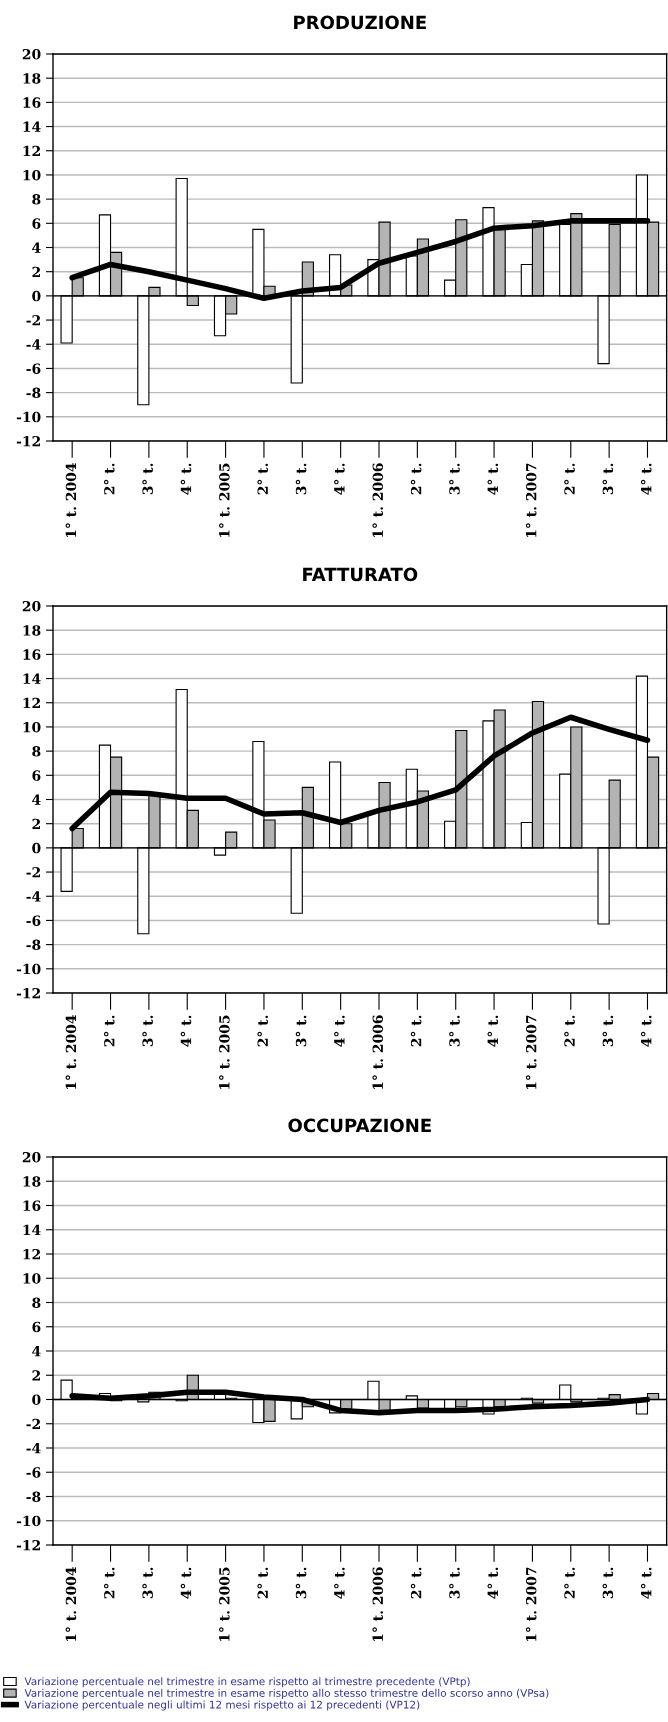 This screenshot has height=1722, width=668. I want to click on legend-label: Variazione percentuale nel trimestre in esame rispetto allo stesso trimestre dello scorso anno (VPsa), so click(286, 1693).